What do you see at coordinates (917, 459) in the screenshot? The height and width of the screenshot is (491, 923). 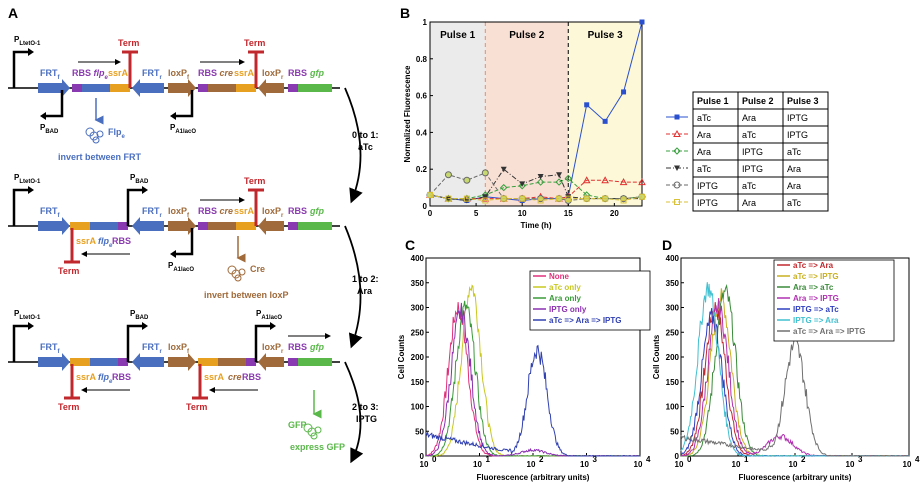 I see `x-tick-exponent: 4` at bounding box center [917, 459].